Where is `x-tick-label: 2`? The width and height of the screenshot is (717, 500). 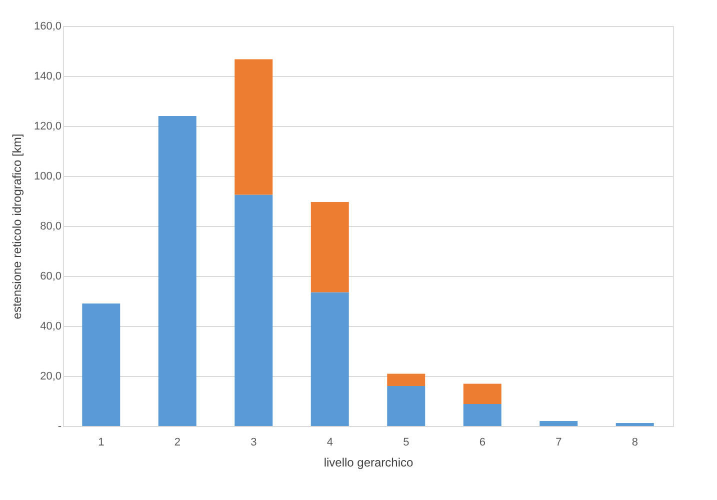 x-tick-label: 2 is located at coordinates (177, 442).